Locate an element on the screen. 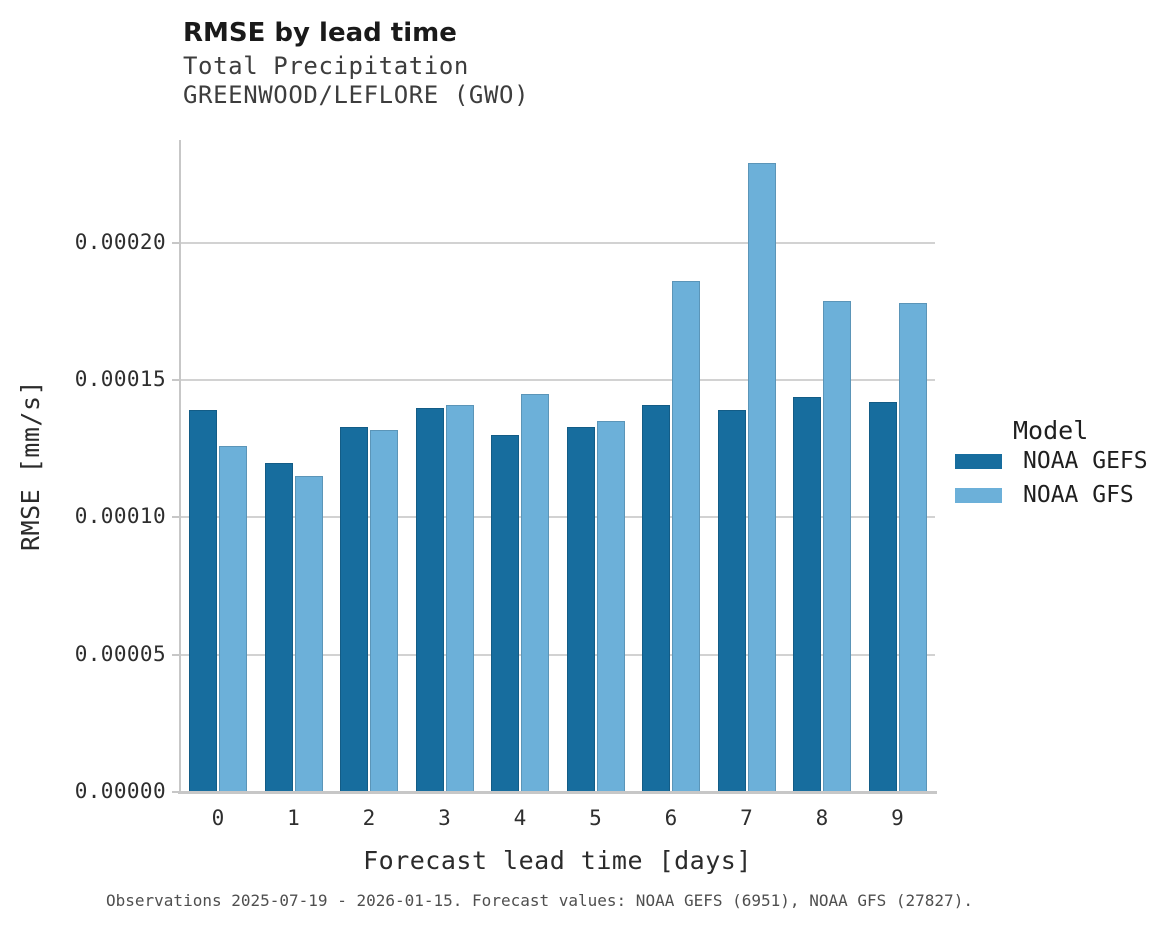 The width and height of the screenshot is (1175, 928). legend-item-noaa-gfs: NOAA GFS is located at coordinates (1044, 495).